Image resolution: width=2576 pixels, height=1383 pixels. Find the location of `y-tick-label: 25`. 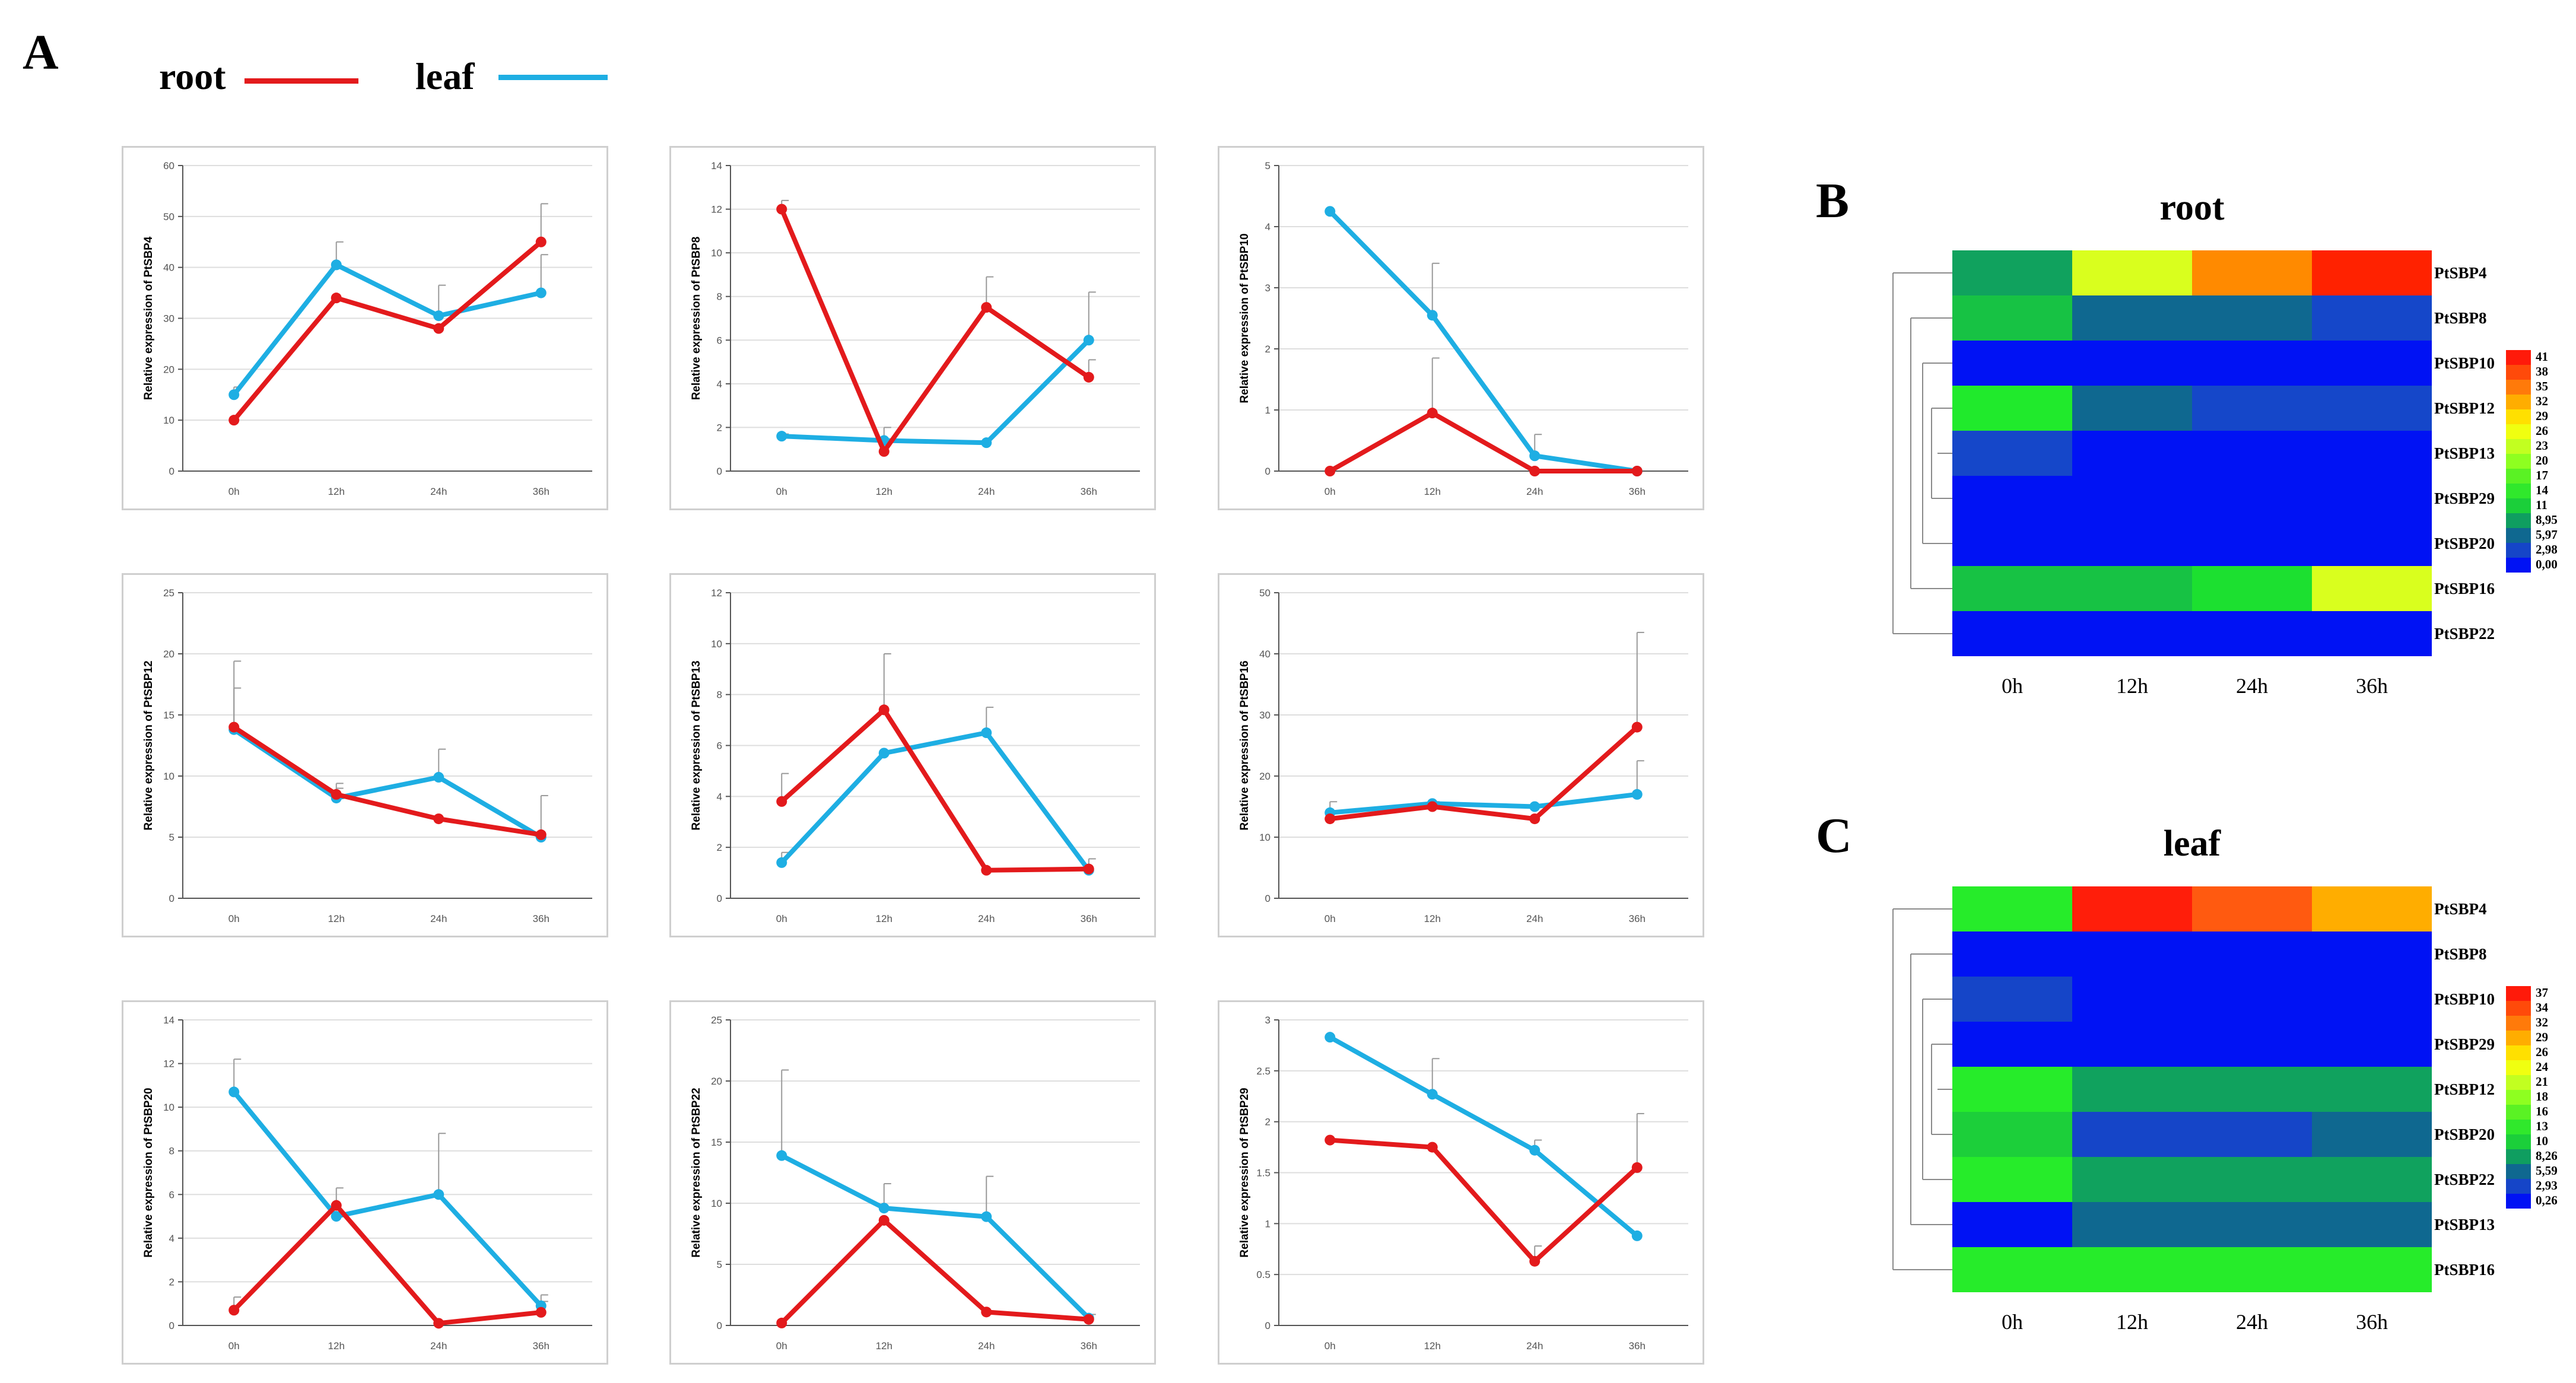

y-tick-label: 25 is located at coordinates (716, 1020).